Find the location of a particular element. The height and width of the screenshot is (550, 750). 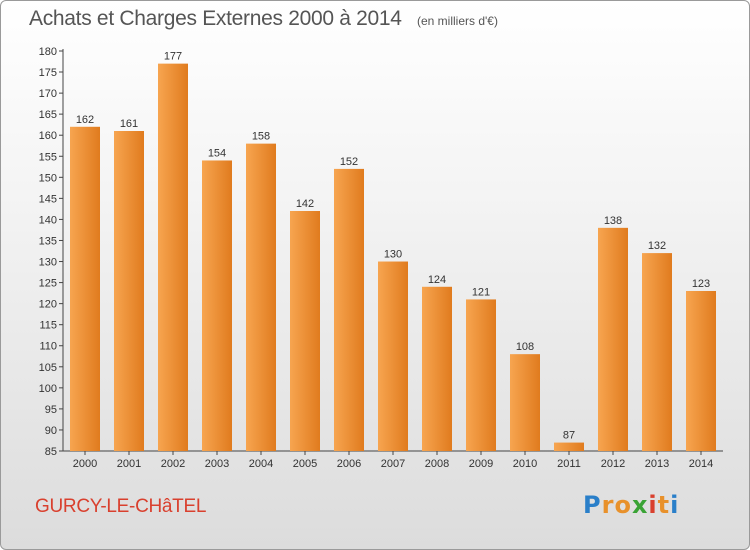

x-tick-label: 2013 is located at coordinates (657, 464).